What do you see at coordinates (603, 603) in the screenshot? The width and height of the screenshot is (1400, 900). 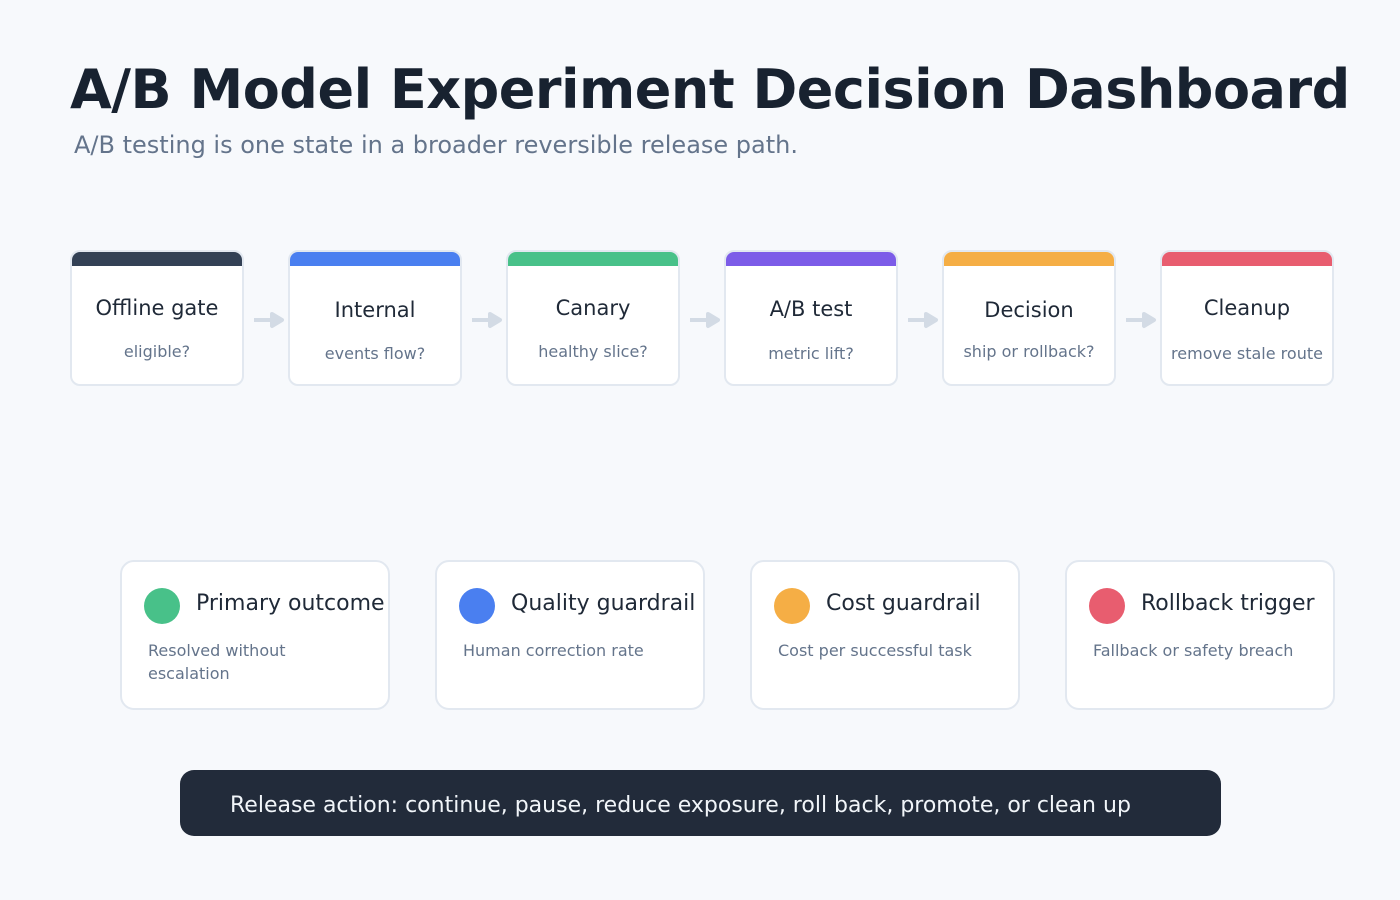 I see `metric-title: Quality guardrail` at bounding box center [603, 603].